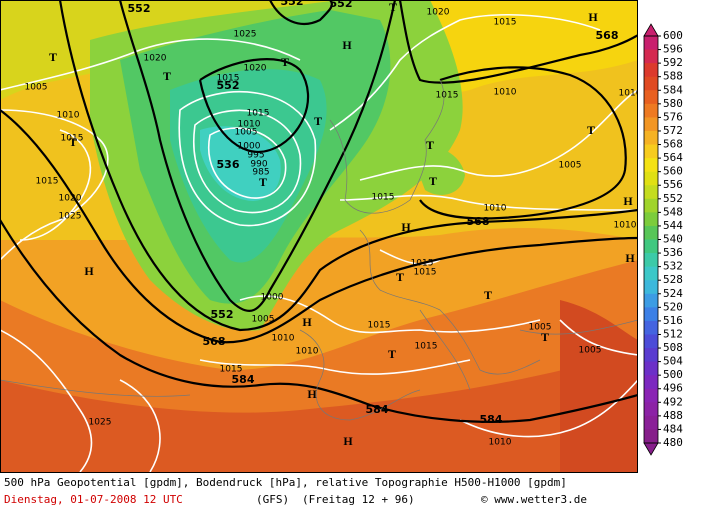 The height and width of the screenshot is (513, 704). I want to click on geopotential-label: 536, so click(228, 164).